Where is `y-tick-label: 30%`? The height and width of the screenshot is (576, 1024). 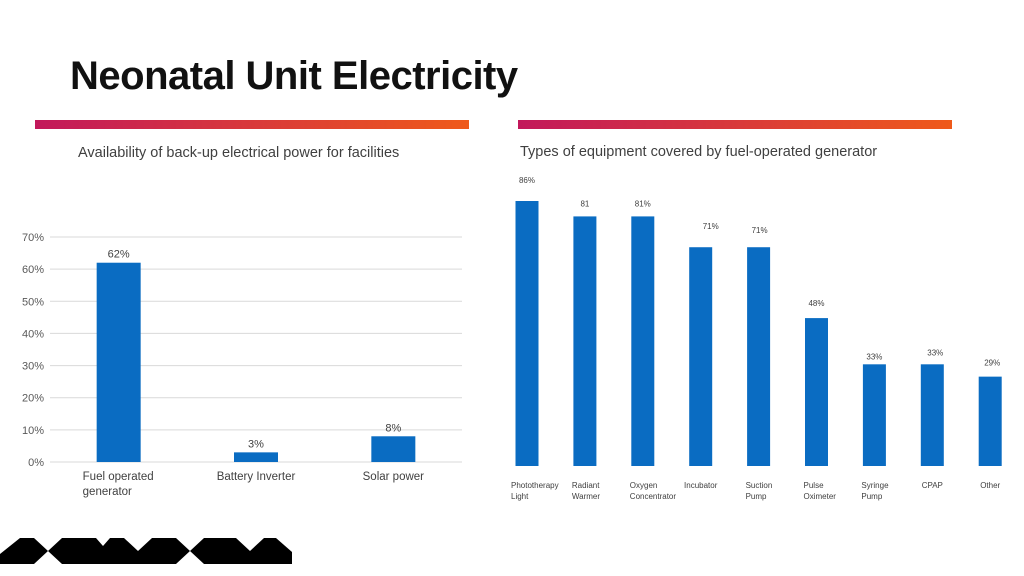
y-tick-label: 30% is located at coordinates (33, 367).